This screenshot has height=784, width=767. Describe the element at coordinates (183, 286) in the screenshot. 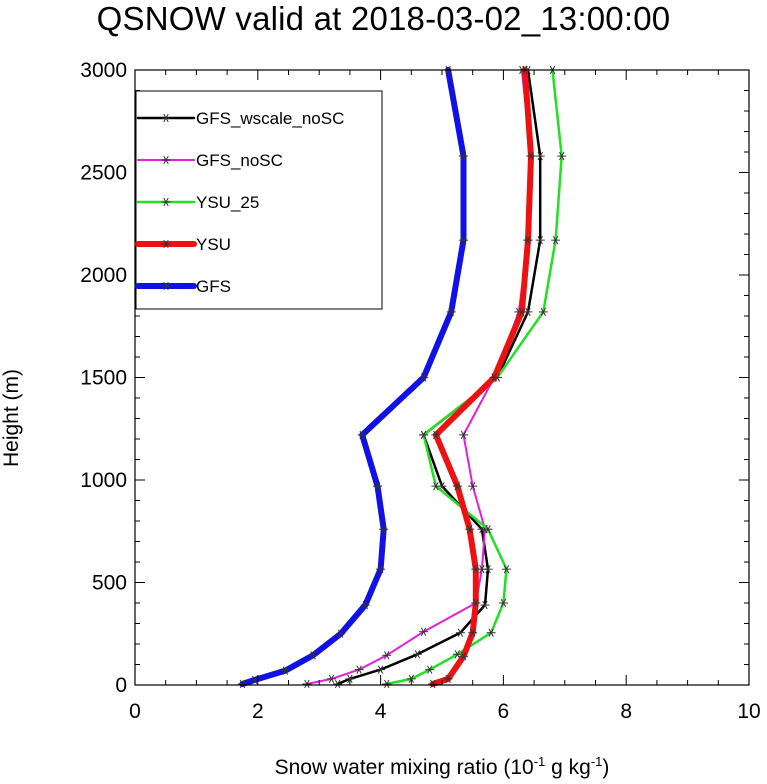

I see `legend-entry: GFS` at that location.